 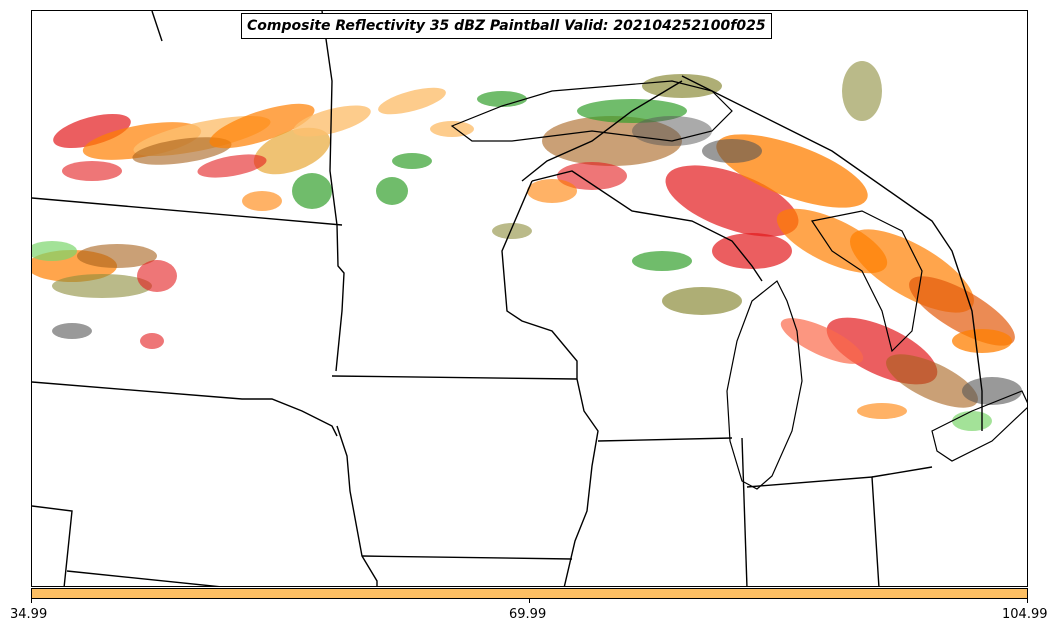 I want to click on colorbar-tick-label-min: 34.99, so click(x=29, y=614).